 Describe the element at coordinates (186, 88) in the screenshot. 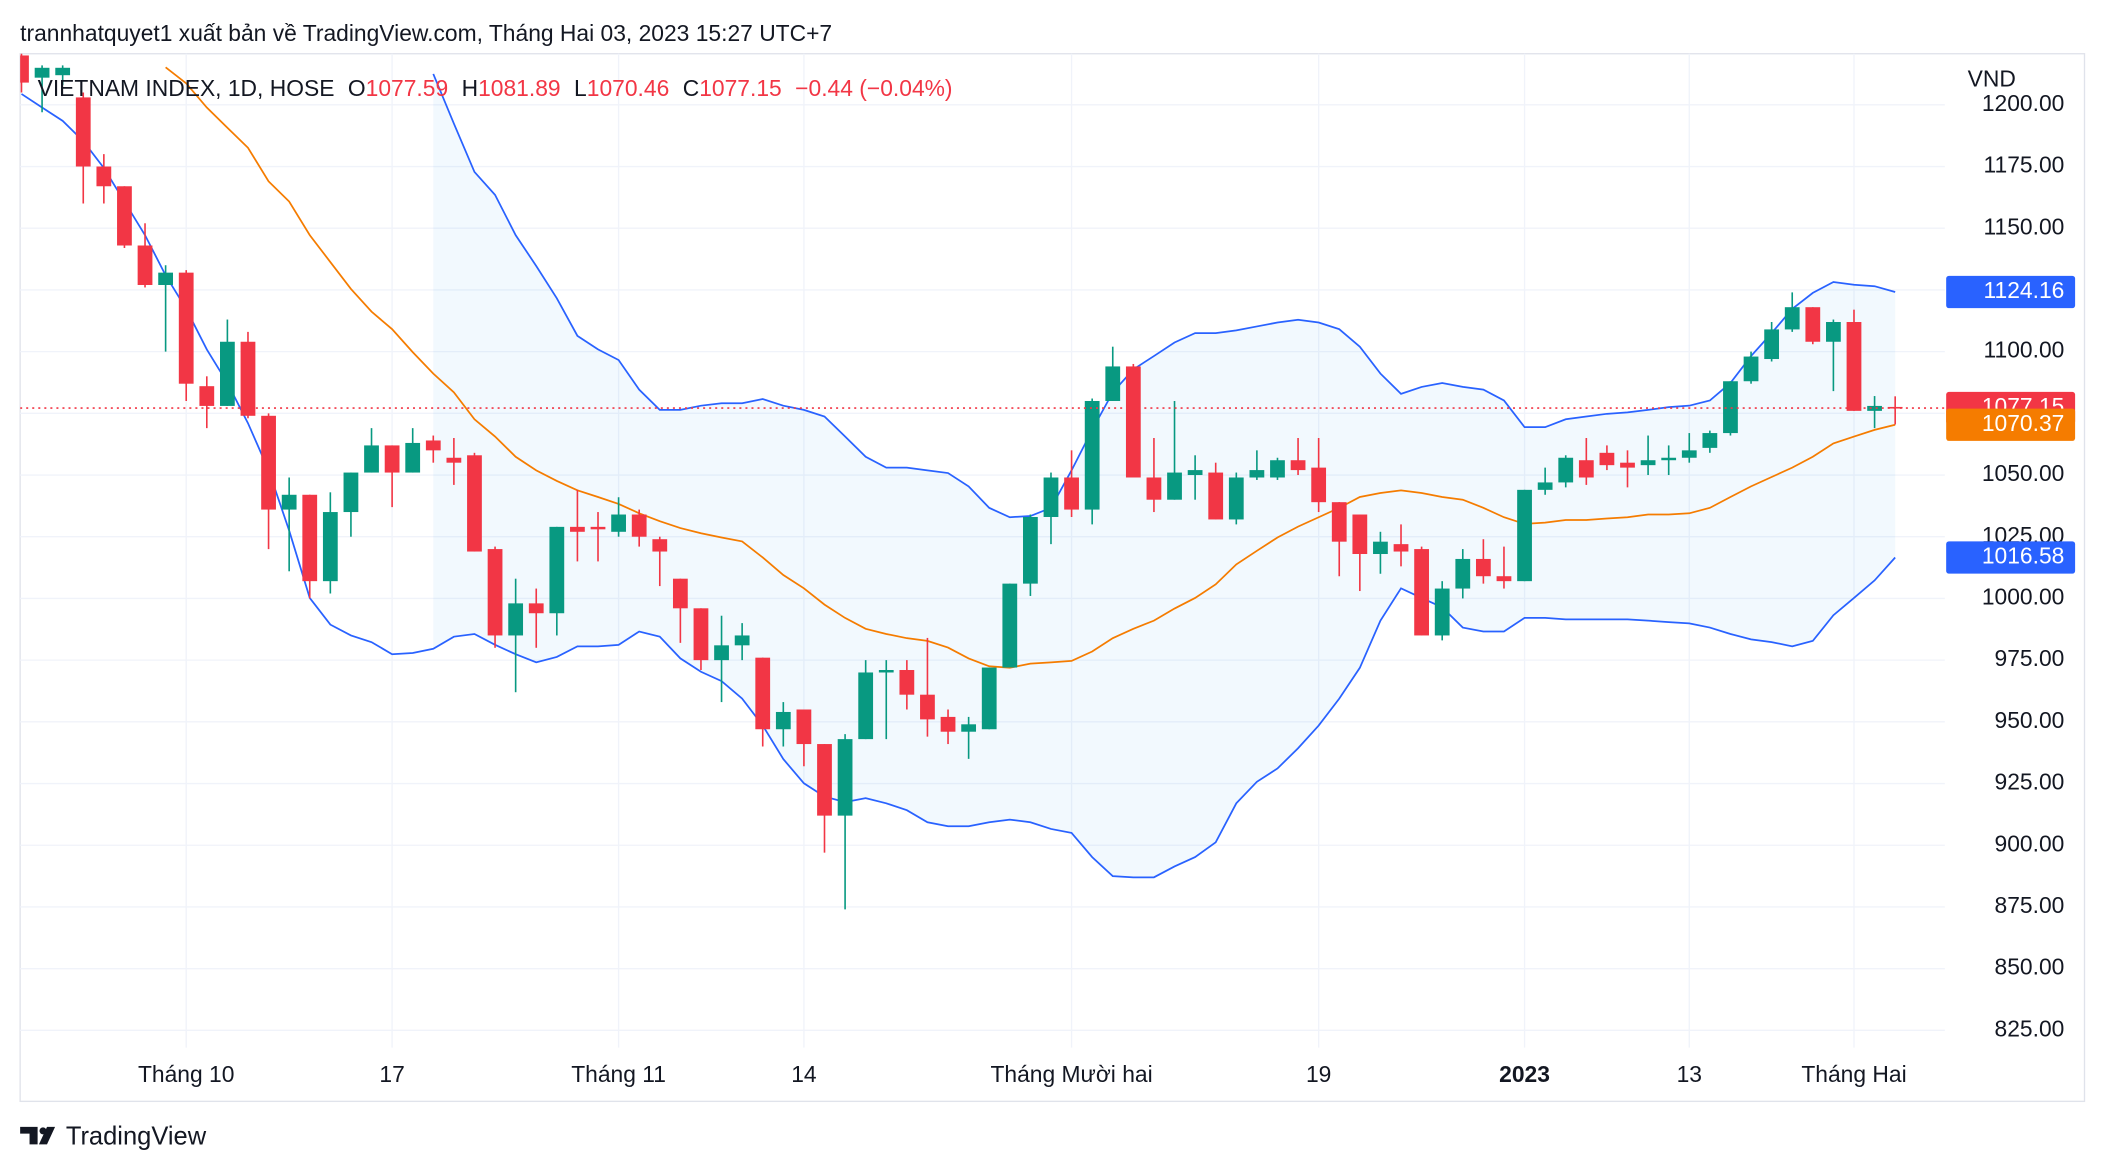

I see `symbol: VIETNAM INDEX, 1D, HOSE` at that location.